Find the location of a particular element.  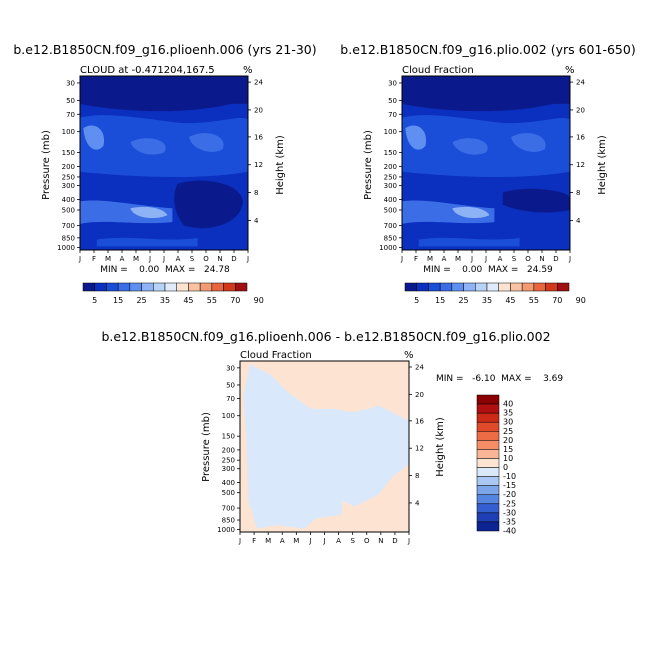

panel2-xtick-label: M is located at coordinates (430, 259).